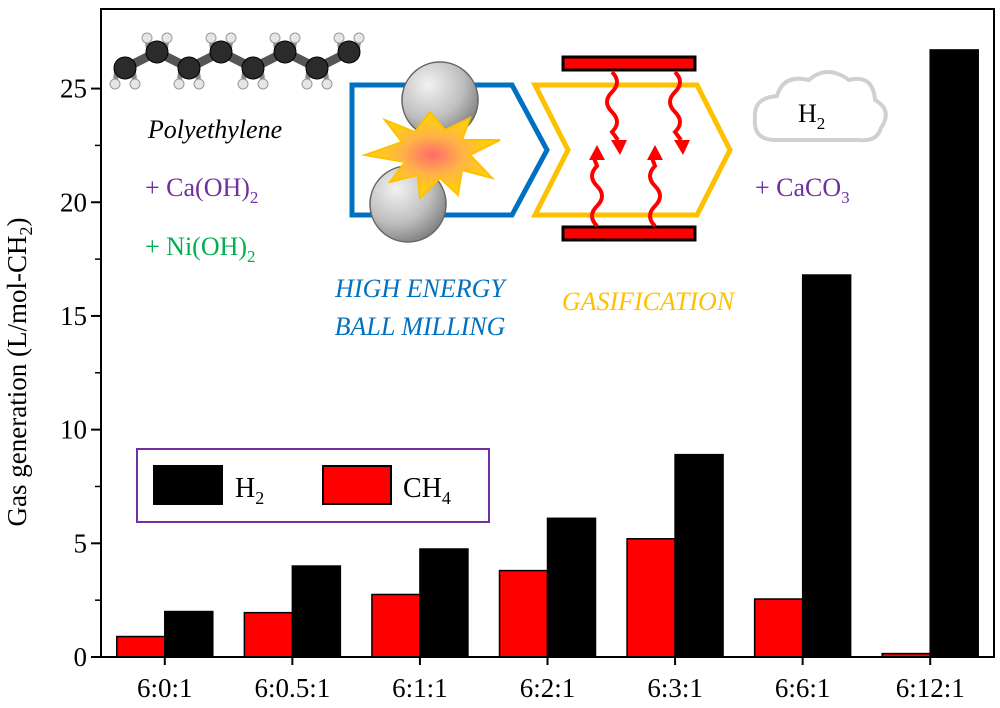 The width and height of the screenshot is (1000, 708). I want to click on bar-ch4-6:2:1, so click(523, 613).